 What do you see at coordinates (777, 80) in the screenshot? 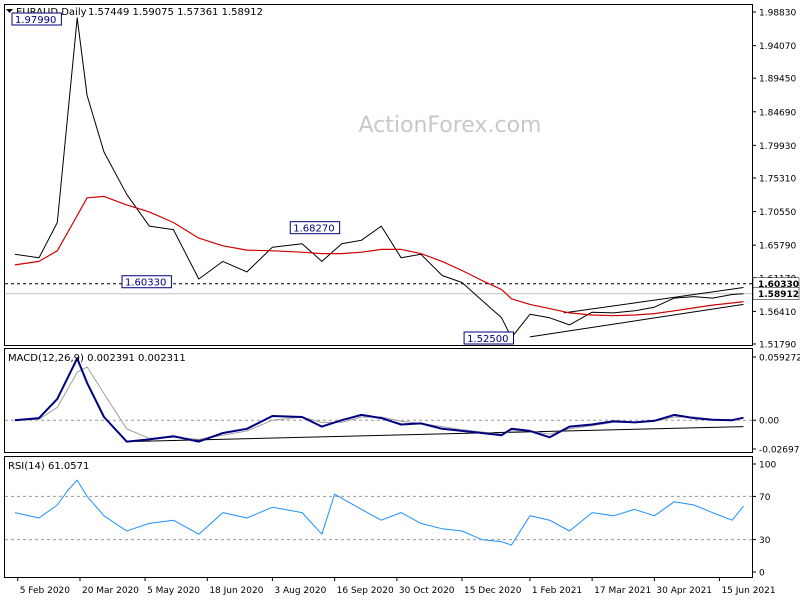
I see `price-axis-label: 1.89450` at bounding box center [777, 80].